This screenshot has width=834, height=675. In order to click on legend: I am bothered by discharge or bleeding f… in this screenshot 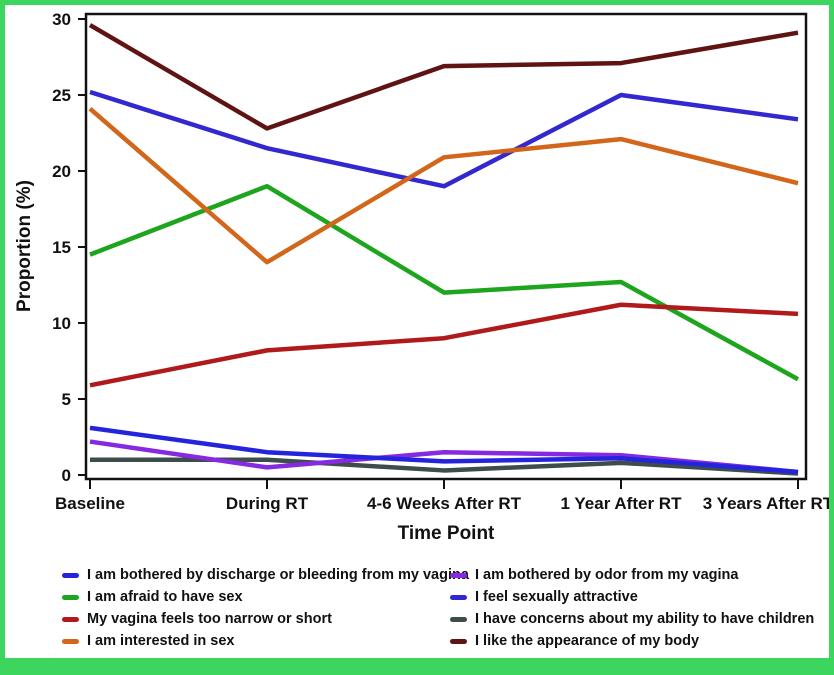, I will do `click(417, 608)`.